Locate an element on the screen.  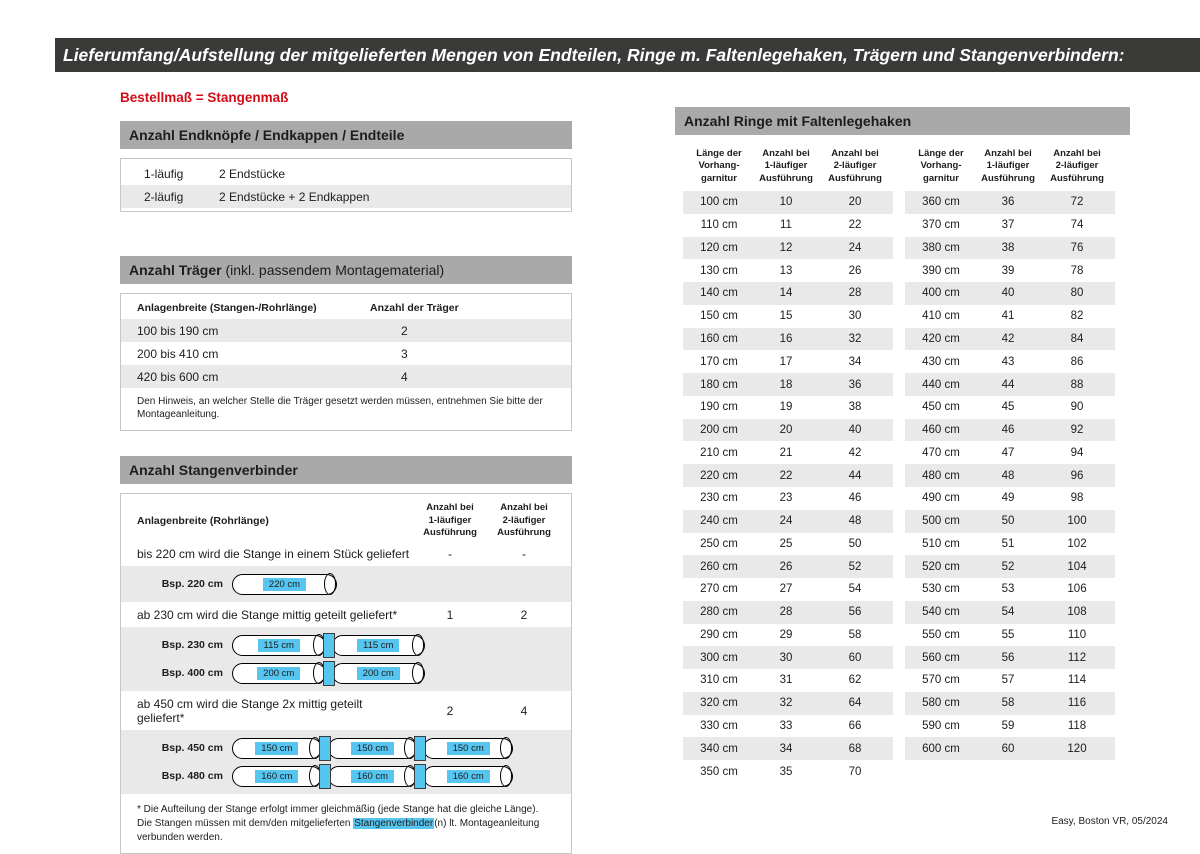
verbinder-count-2laeufig: 4 is located at coordinates (524, 711).